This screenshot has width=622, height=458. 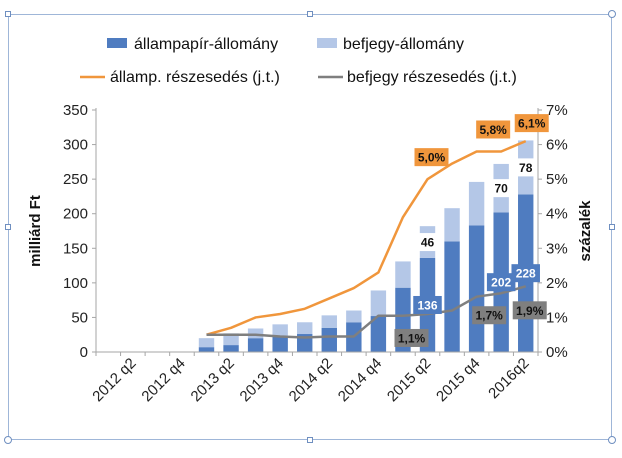 I want to click on bar-label: 136, so click(x=427, y=305).